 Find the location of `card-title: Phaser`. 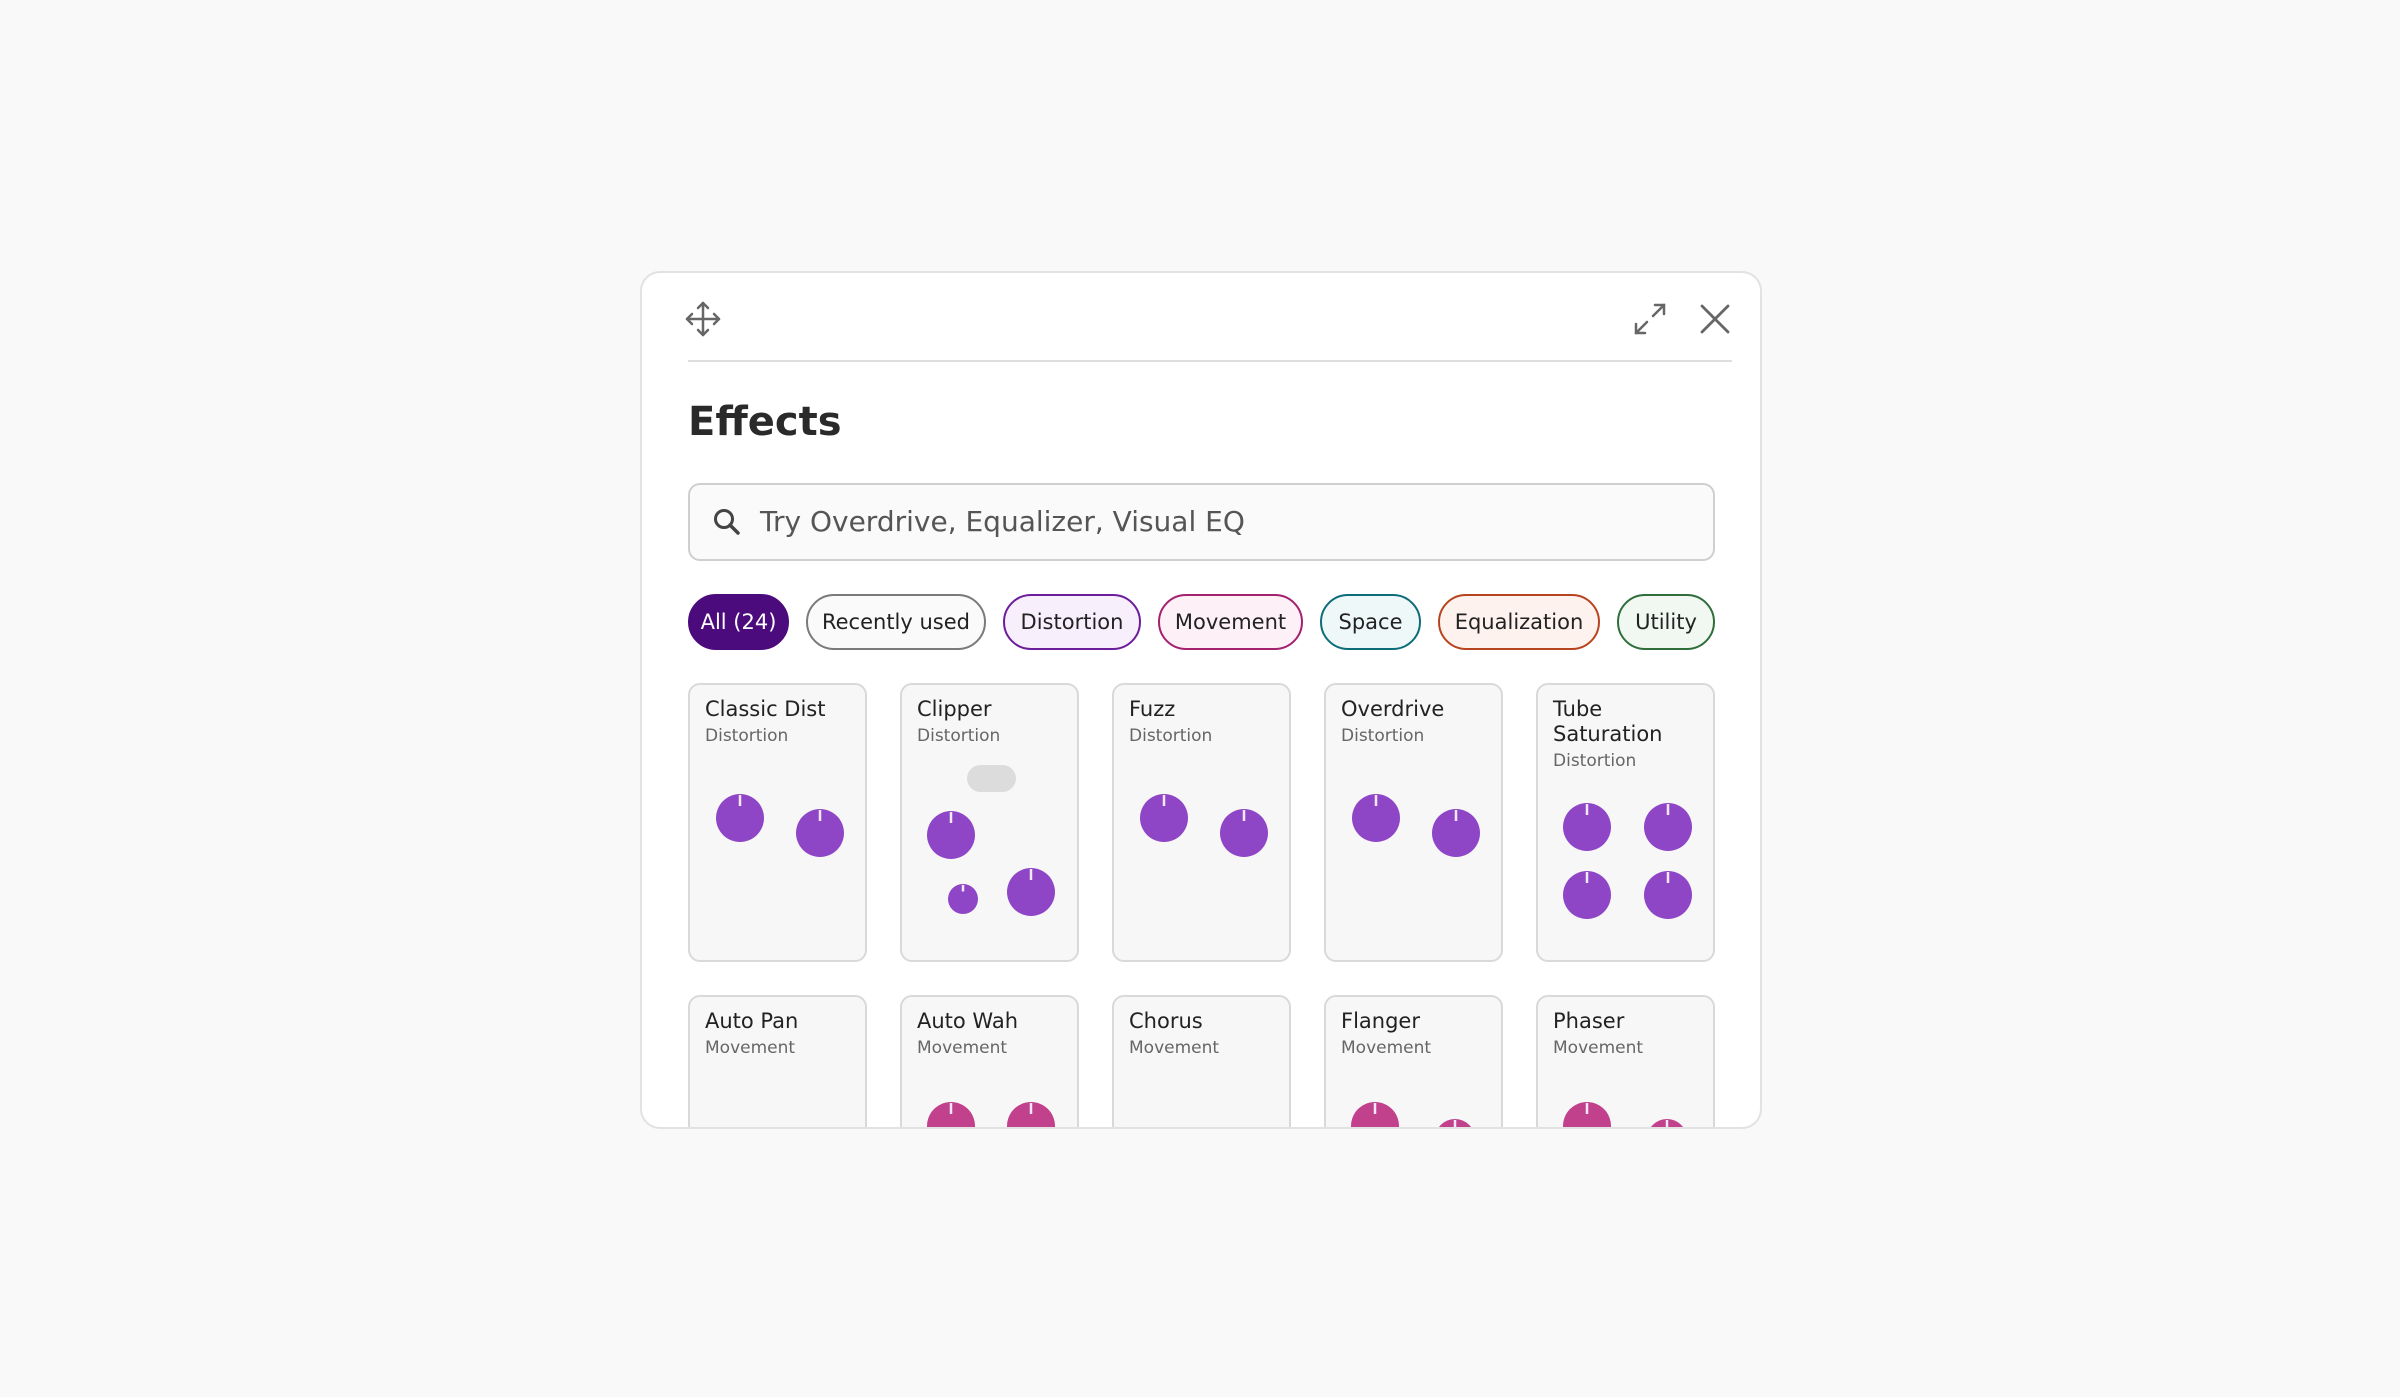

card-title: Phaser is located at coordinates (1589, 1021).